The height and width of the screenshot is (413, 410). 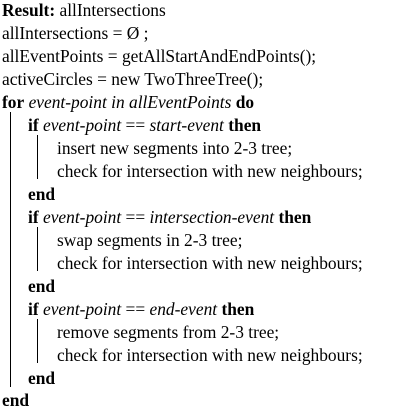 I want to click on if-intersection-event-scope-line, so click(x=37, y=249).